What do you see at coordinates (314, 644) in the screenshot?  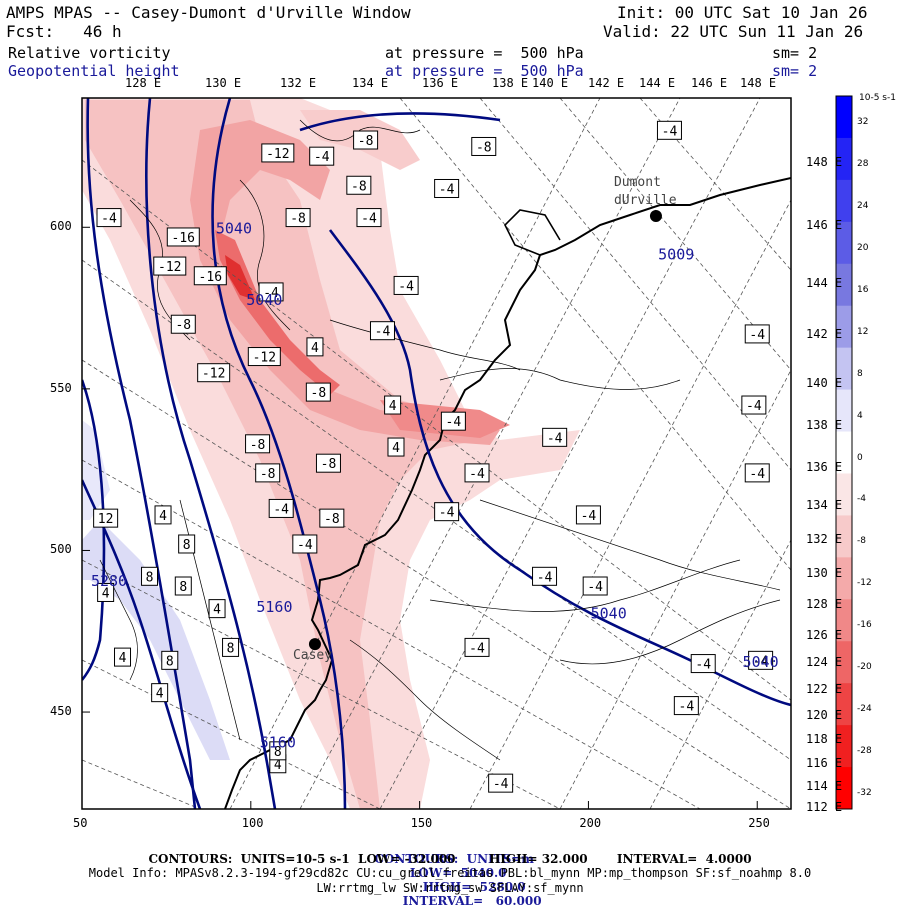 I see `station-dot` at bounding box center [314, 644].